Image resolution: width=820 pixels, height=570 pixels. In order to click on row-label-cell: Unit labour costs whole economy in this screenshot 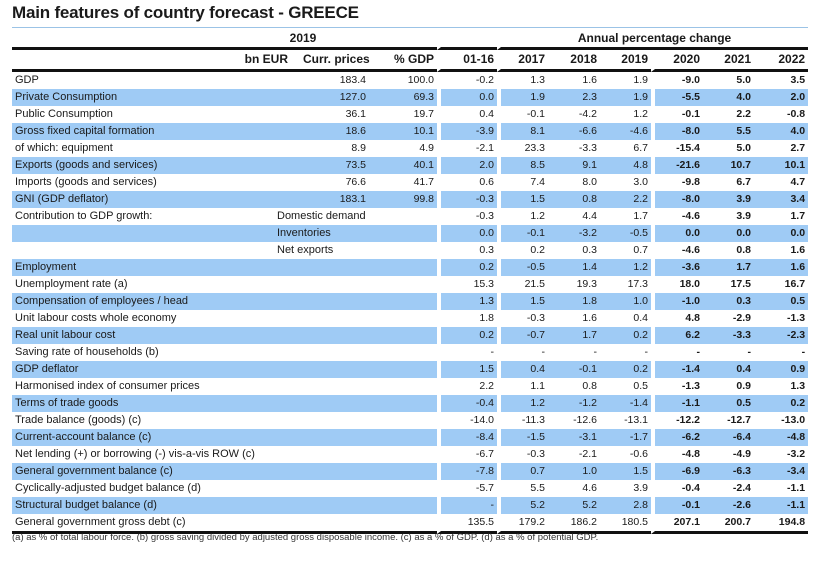, I will do `click(156, 318)`.